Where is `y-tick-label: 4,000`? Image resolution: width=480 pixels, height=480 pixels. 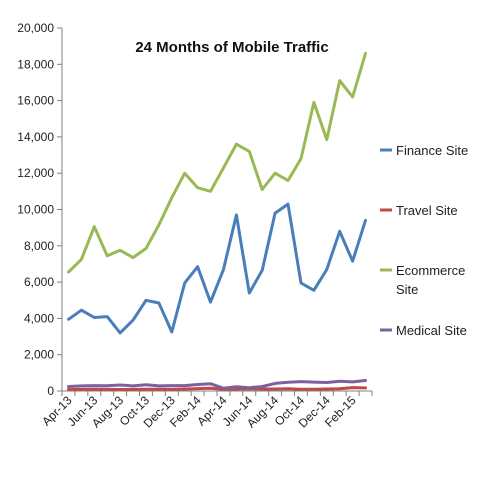 y-tick-label: 4,000 is located at coordinates (39, 318).